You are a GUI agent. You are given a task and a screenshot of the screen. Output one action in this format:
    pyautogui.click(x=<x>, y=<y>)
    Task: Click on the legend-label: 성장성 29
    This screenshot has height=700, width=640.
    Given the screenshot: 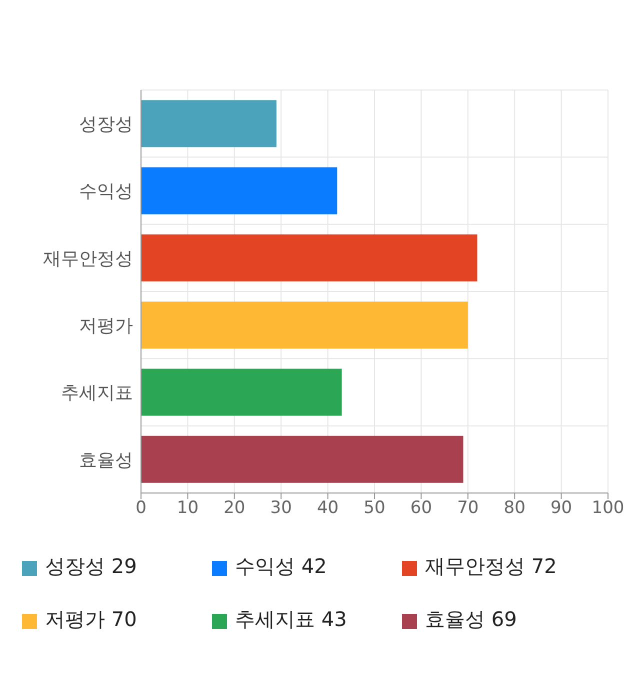 What is the action you would take?
    pyautogui.click(x=91, y=566)
    